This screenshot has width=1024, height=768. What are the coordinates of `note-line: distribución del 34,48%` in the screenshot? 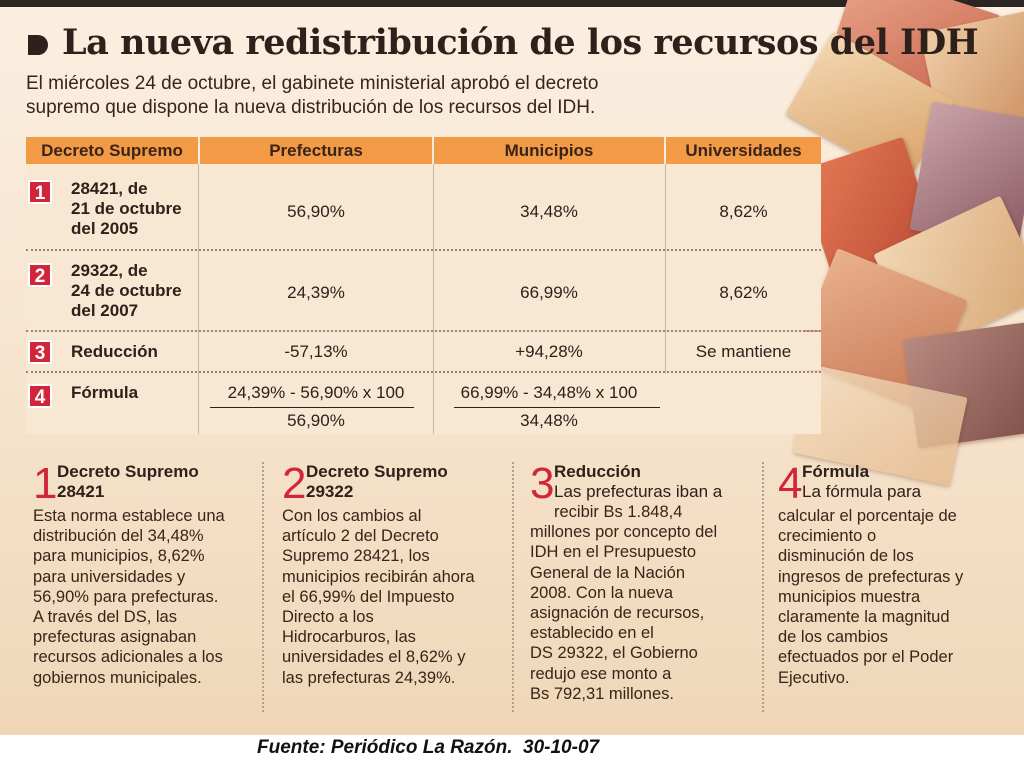 It's located at (118, 536).